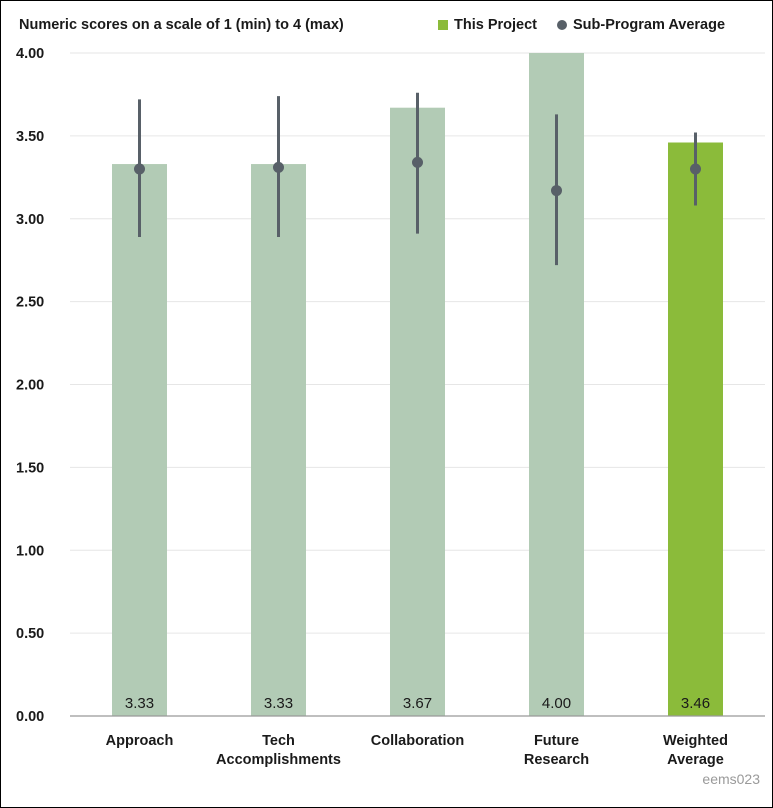 This screenshot has width=773, height=808. I want to click on legend-label-sub-program-average: Sub-Program Average, so click(649, 25).